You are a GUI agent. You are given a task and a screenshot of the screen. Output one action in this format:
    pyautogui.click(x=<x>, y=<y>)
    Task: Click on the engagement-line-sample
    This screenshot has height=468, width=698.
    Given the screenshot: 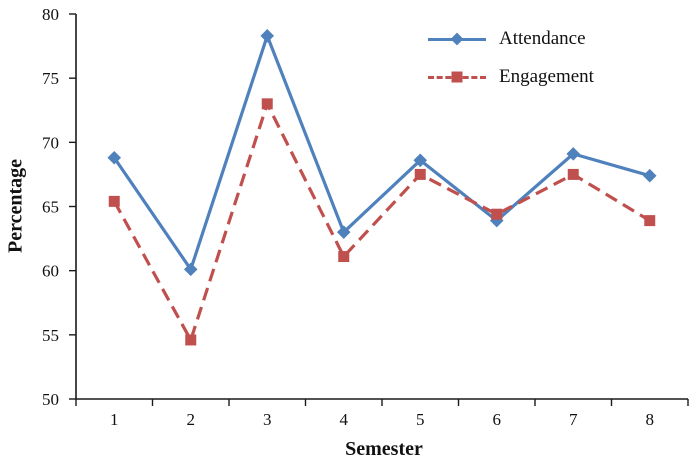 What is the action you would take?
    pyautogui.click(x=457, y=77)
    